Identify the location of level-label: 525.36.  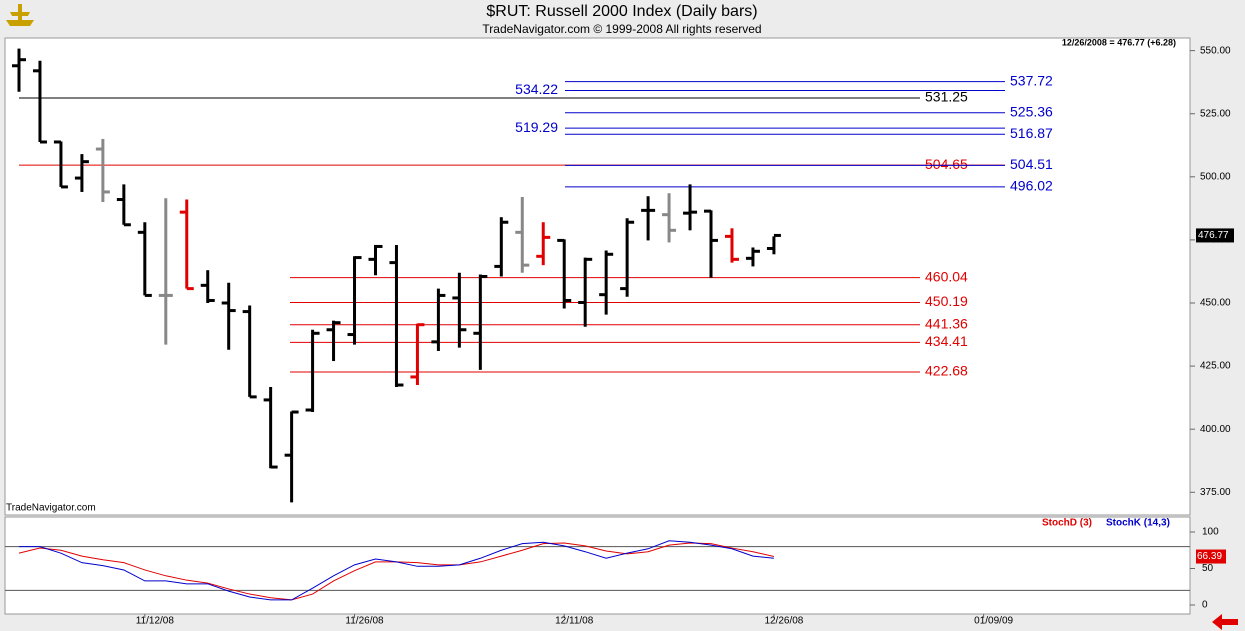
(1031, 112).